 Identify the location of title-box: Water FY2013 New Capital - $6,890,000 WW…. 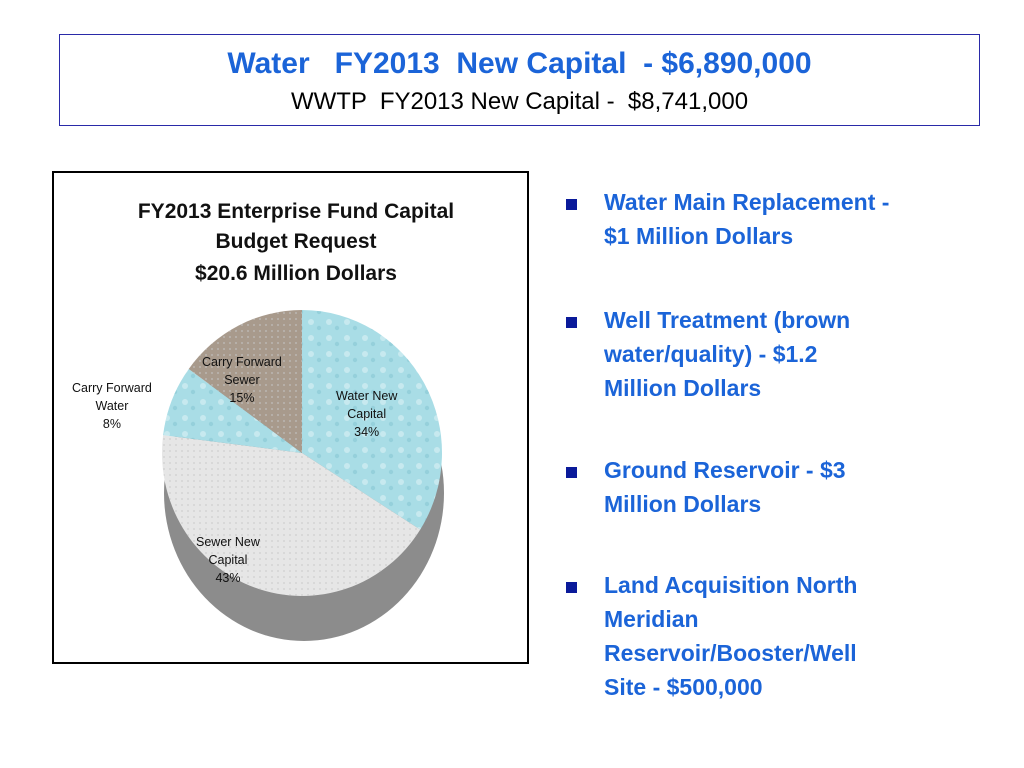
(519, 80).